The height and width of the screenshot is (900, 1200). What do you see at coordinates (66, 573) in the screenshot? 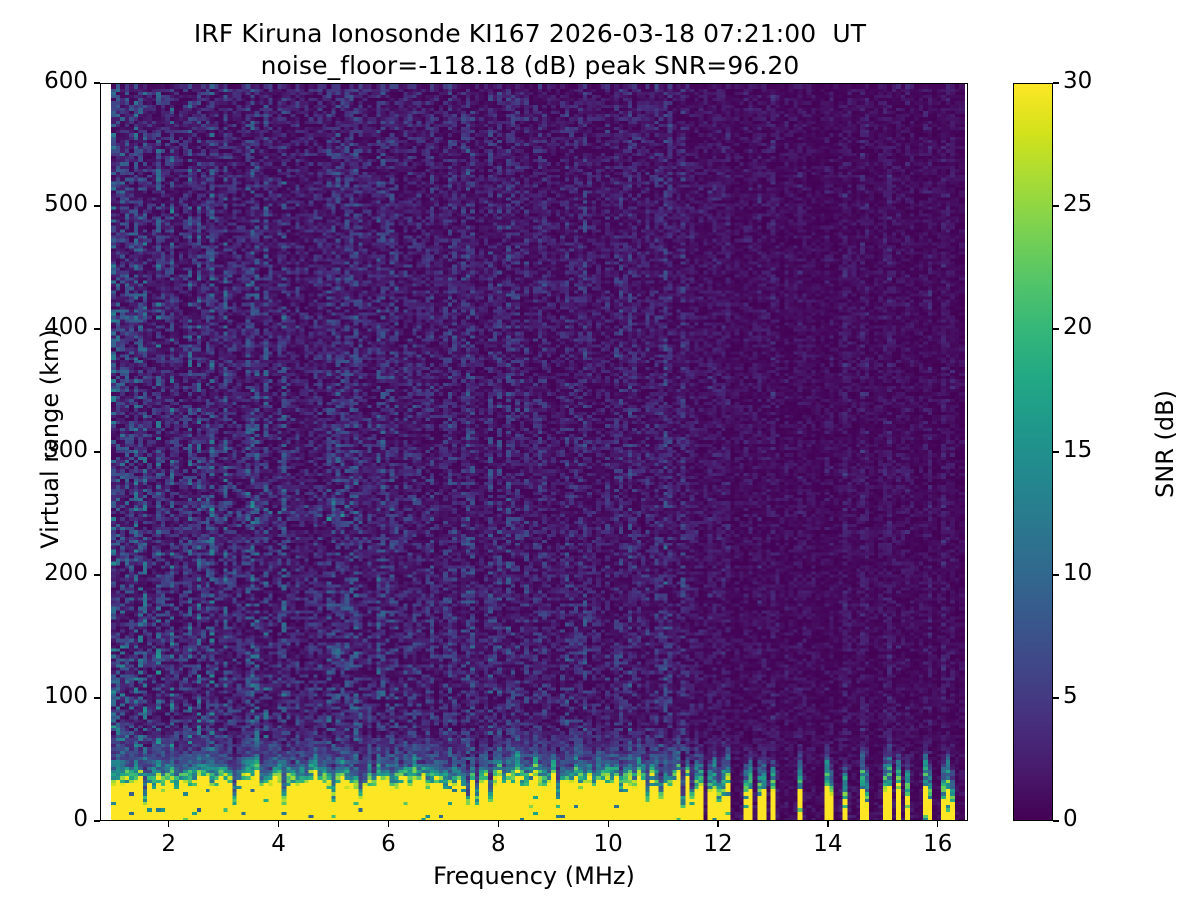
I see `y-tick-label: 200` at bounding box center [66, 573].